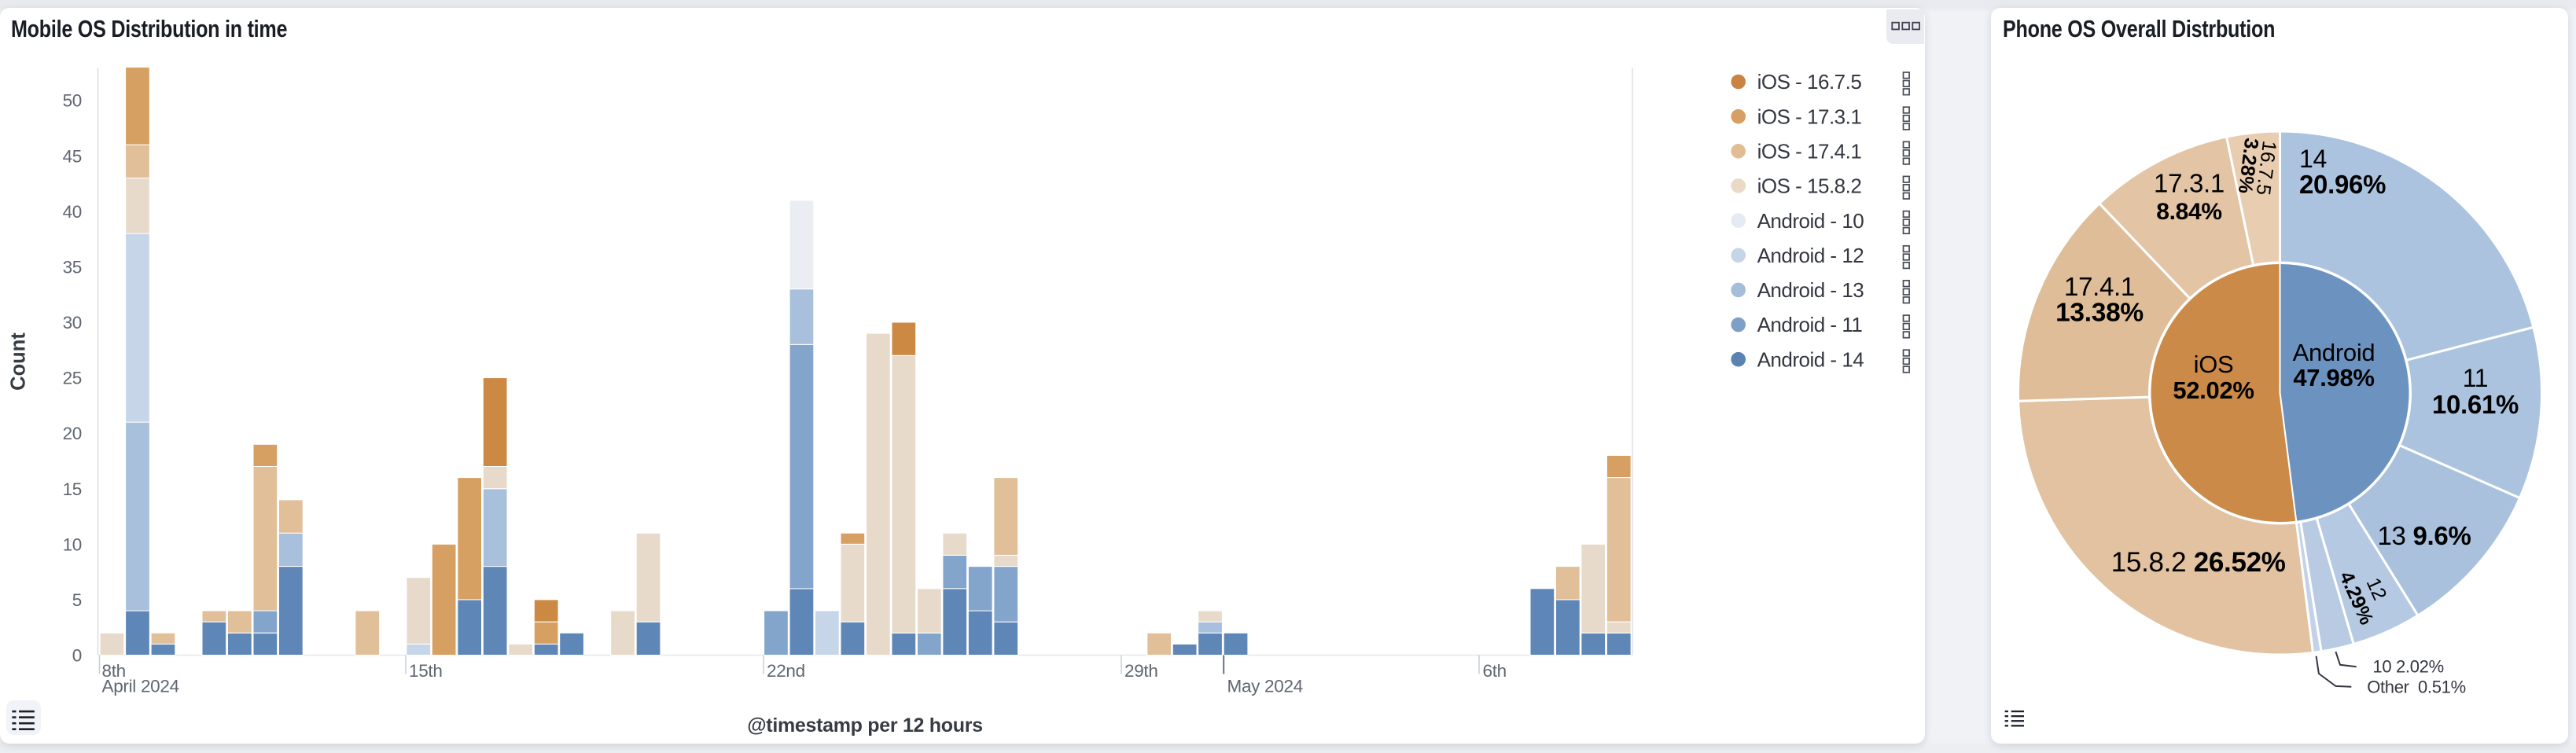 The width and height of the screenshot is (2576, 753). What do you see at coordinates (72, 322) in the screenshot?
I see `svg-text: 30` at bounding box center [72, 322].